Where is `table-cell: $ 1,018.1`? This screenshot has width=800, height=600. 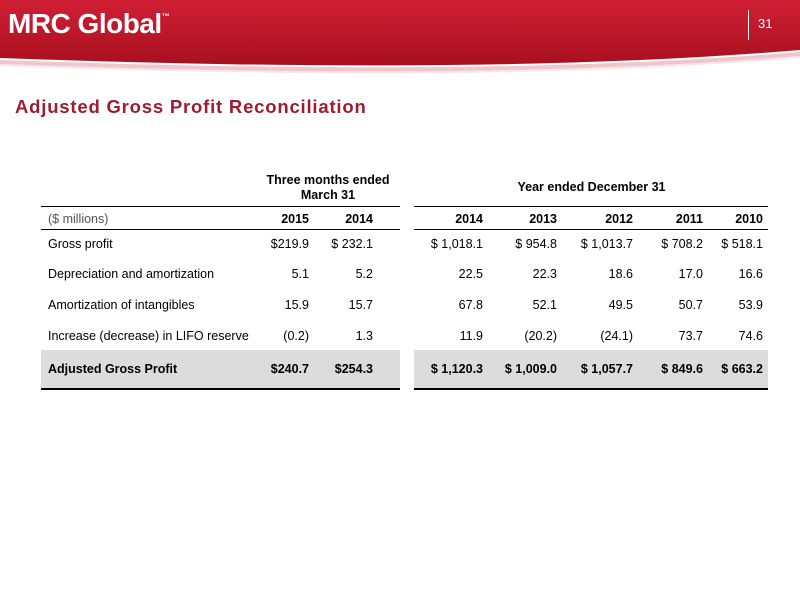 table-cell: $ 1,018.1 is located at coordinates (456, 244).